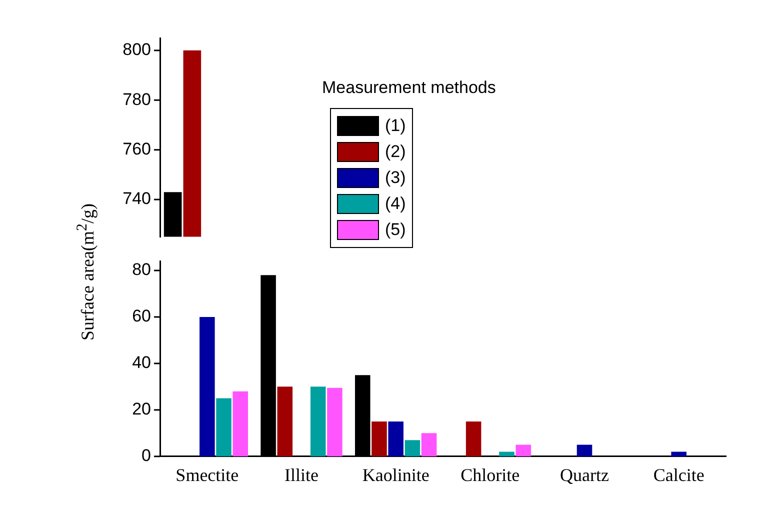 This screenshot has height=512, width=771. What do you see at coordinates (396, 474) in the screenshot?
I see `x-tick-label: Kaolinite` at bounding box center [396, 474].